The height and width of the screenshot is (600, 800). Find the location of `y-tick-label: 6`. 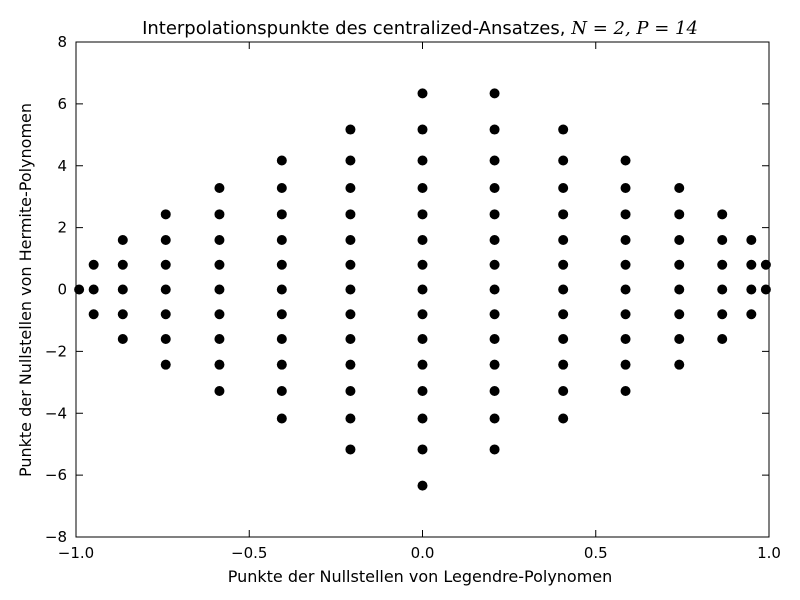

y-tick-label: 6 is located at coordinates (62, 104).